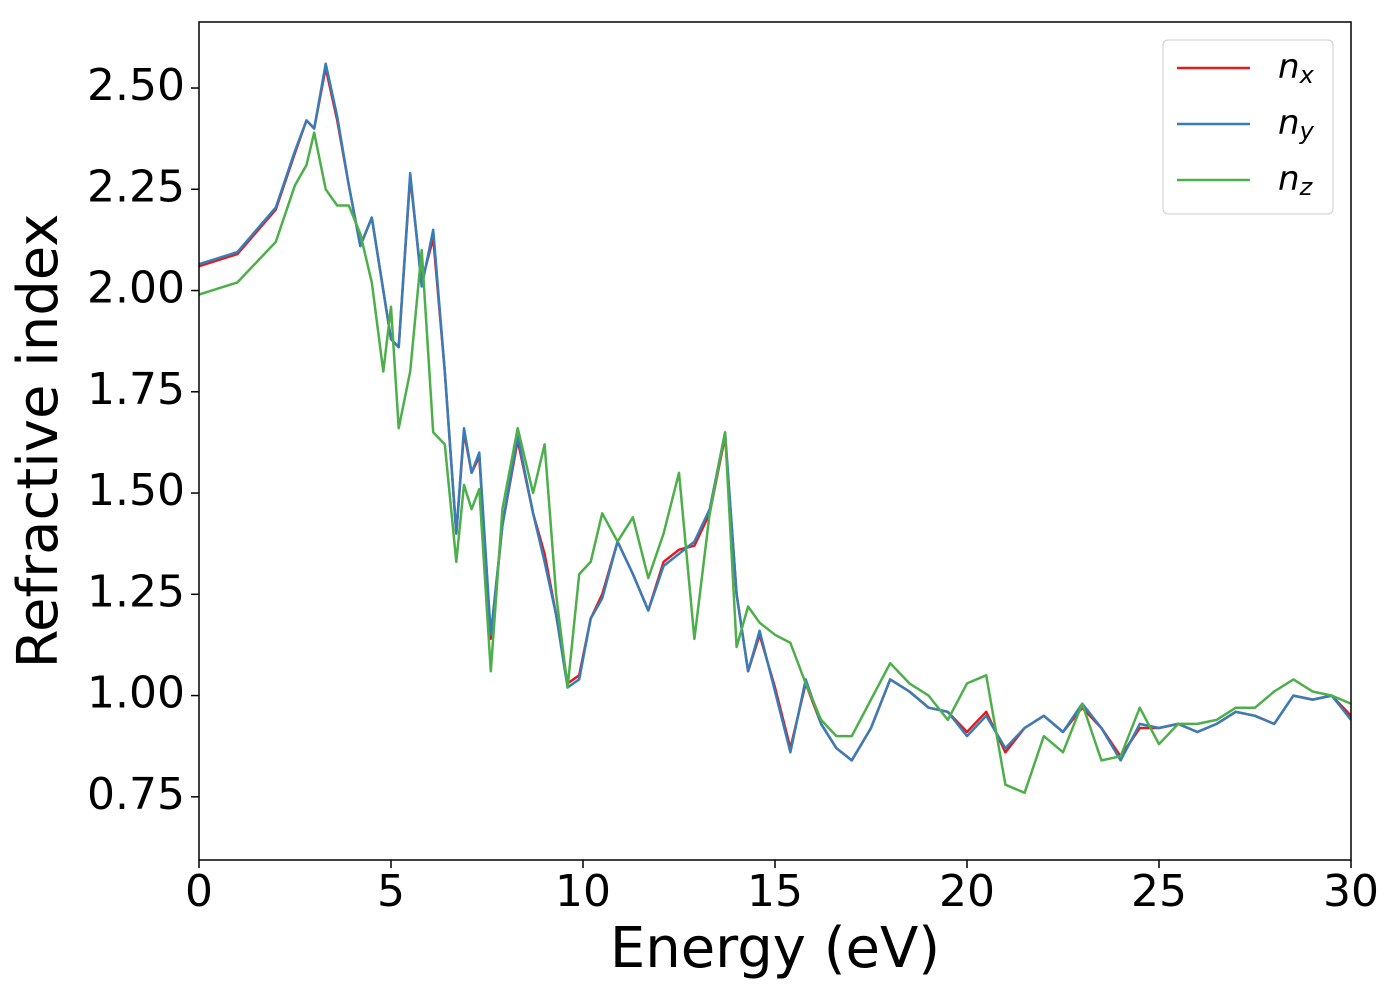 This screenshot has height=1000, width=1400. Describe the element at coordinates (391, 891) in the screenshot. I see `x-tick-label: 5` at that location.